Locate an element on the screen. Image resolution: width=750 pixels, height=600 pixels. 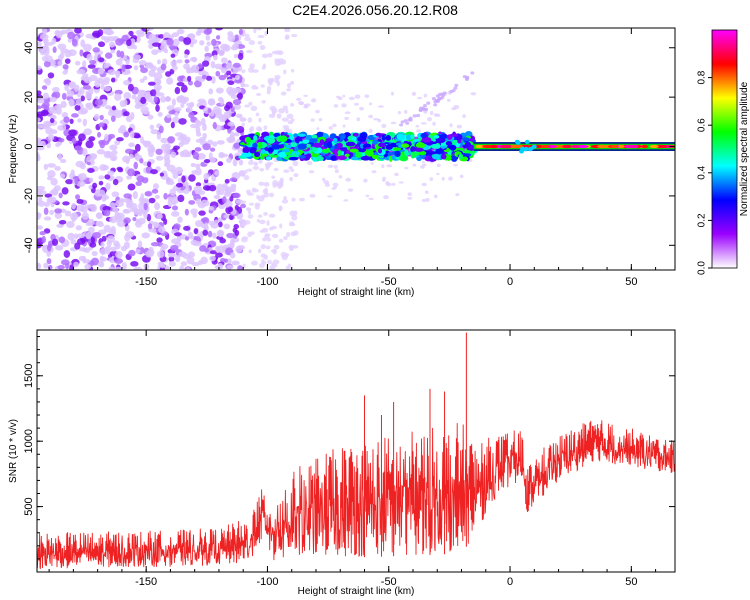
colorbar is located at coordinates (724, 149).